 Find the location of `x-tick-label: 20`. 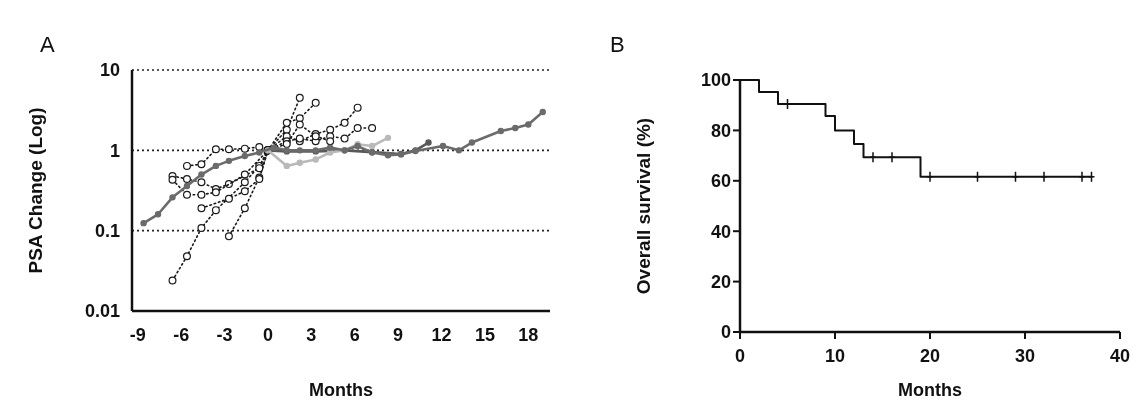

x-tick-label: 20 is located at coordinates (930, 356).